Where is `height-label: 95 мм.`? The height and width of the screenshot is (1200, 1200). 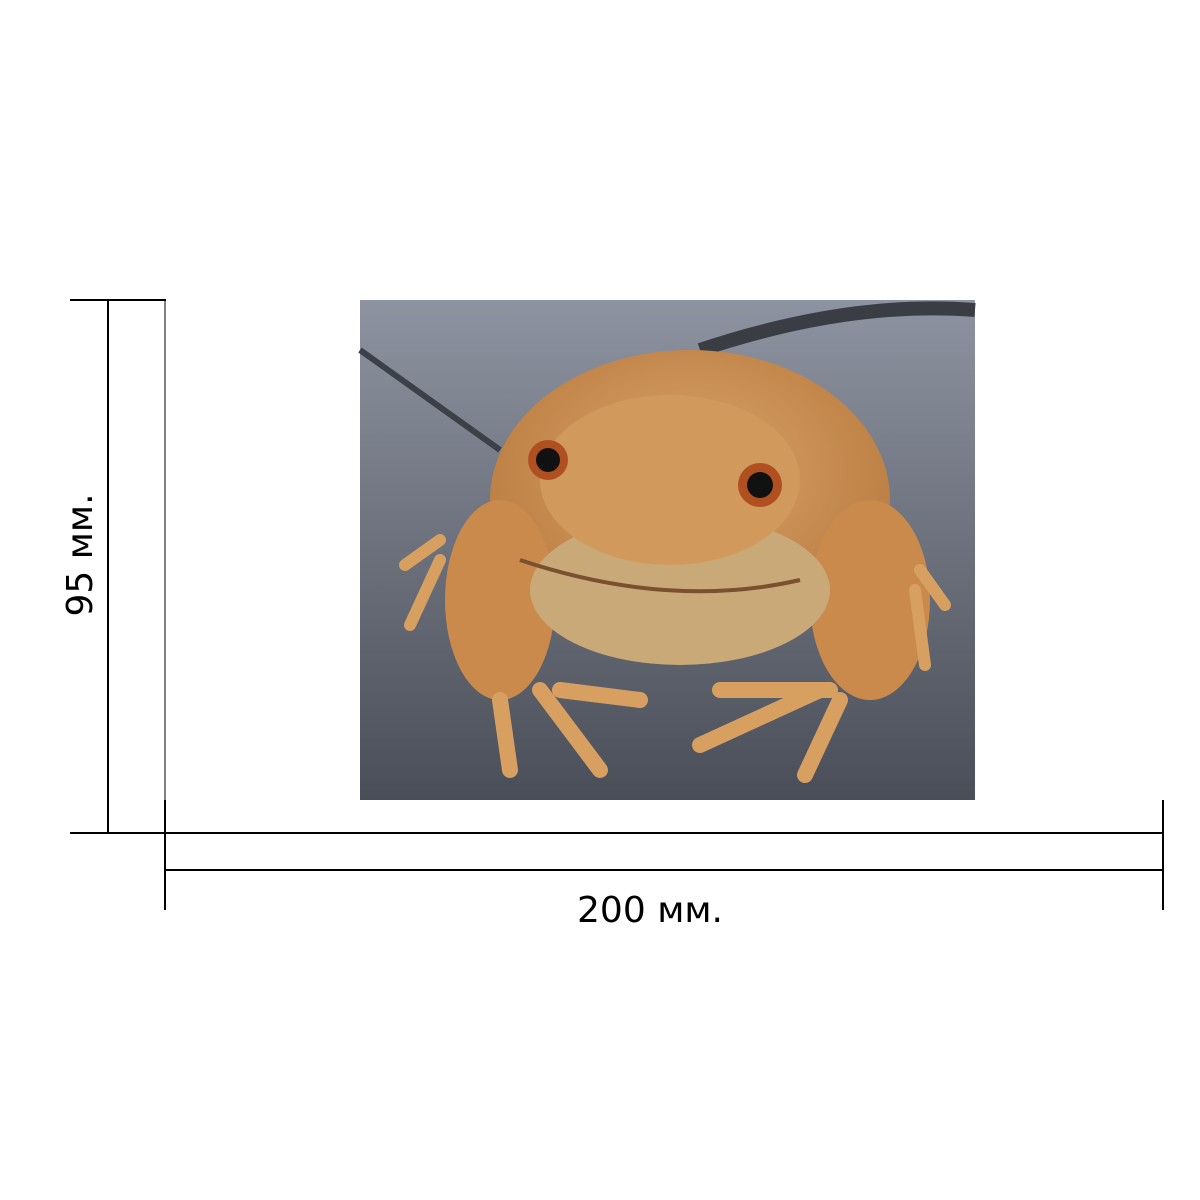 height-label: 95 мм. is located at coordinates (80, 554).